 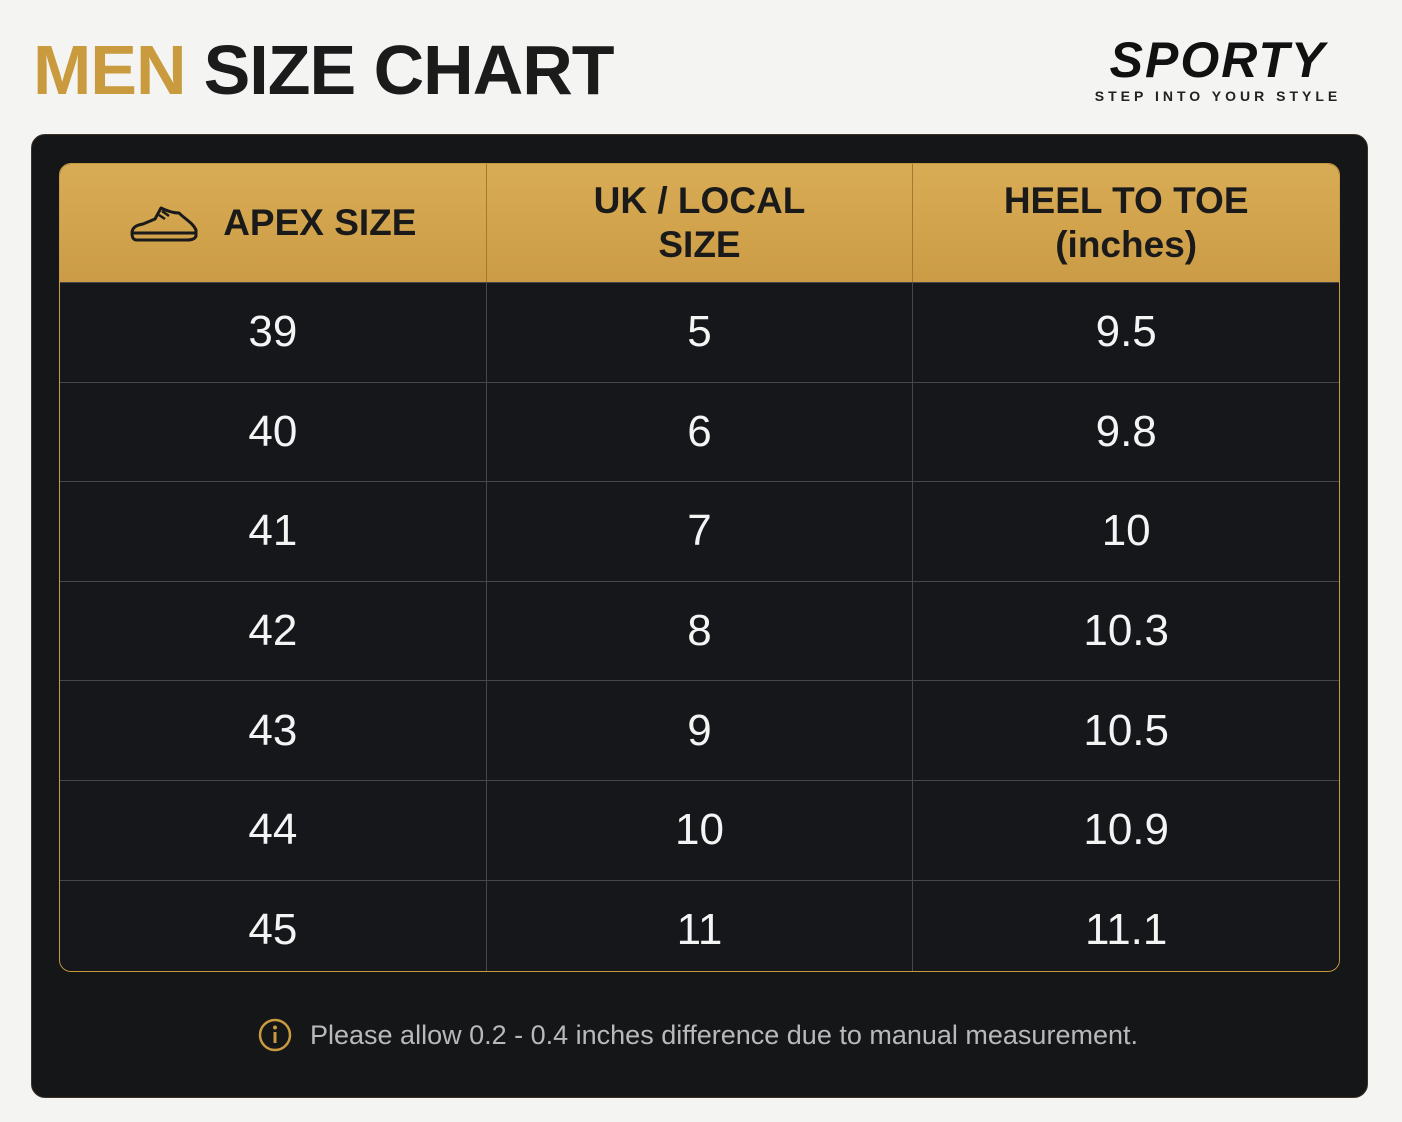 What do you see at coordinates (699, 200) in the screenshot?
I see `header-line: UK / LOCAL` at bounding box center [699, 200].